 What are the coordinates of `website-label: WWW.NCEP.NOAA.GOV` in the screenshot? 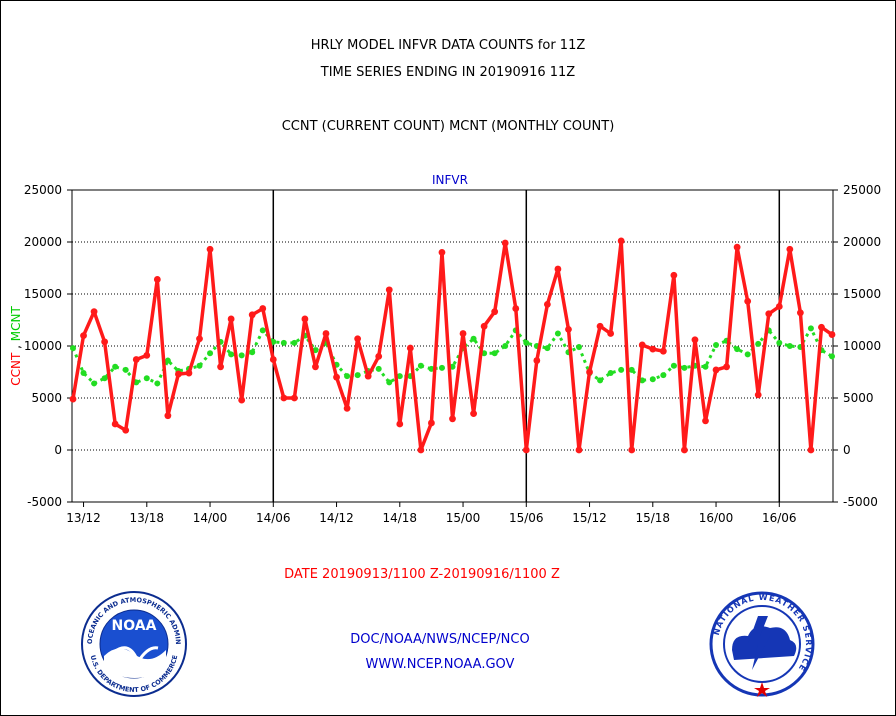 It's located at (440, 664).